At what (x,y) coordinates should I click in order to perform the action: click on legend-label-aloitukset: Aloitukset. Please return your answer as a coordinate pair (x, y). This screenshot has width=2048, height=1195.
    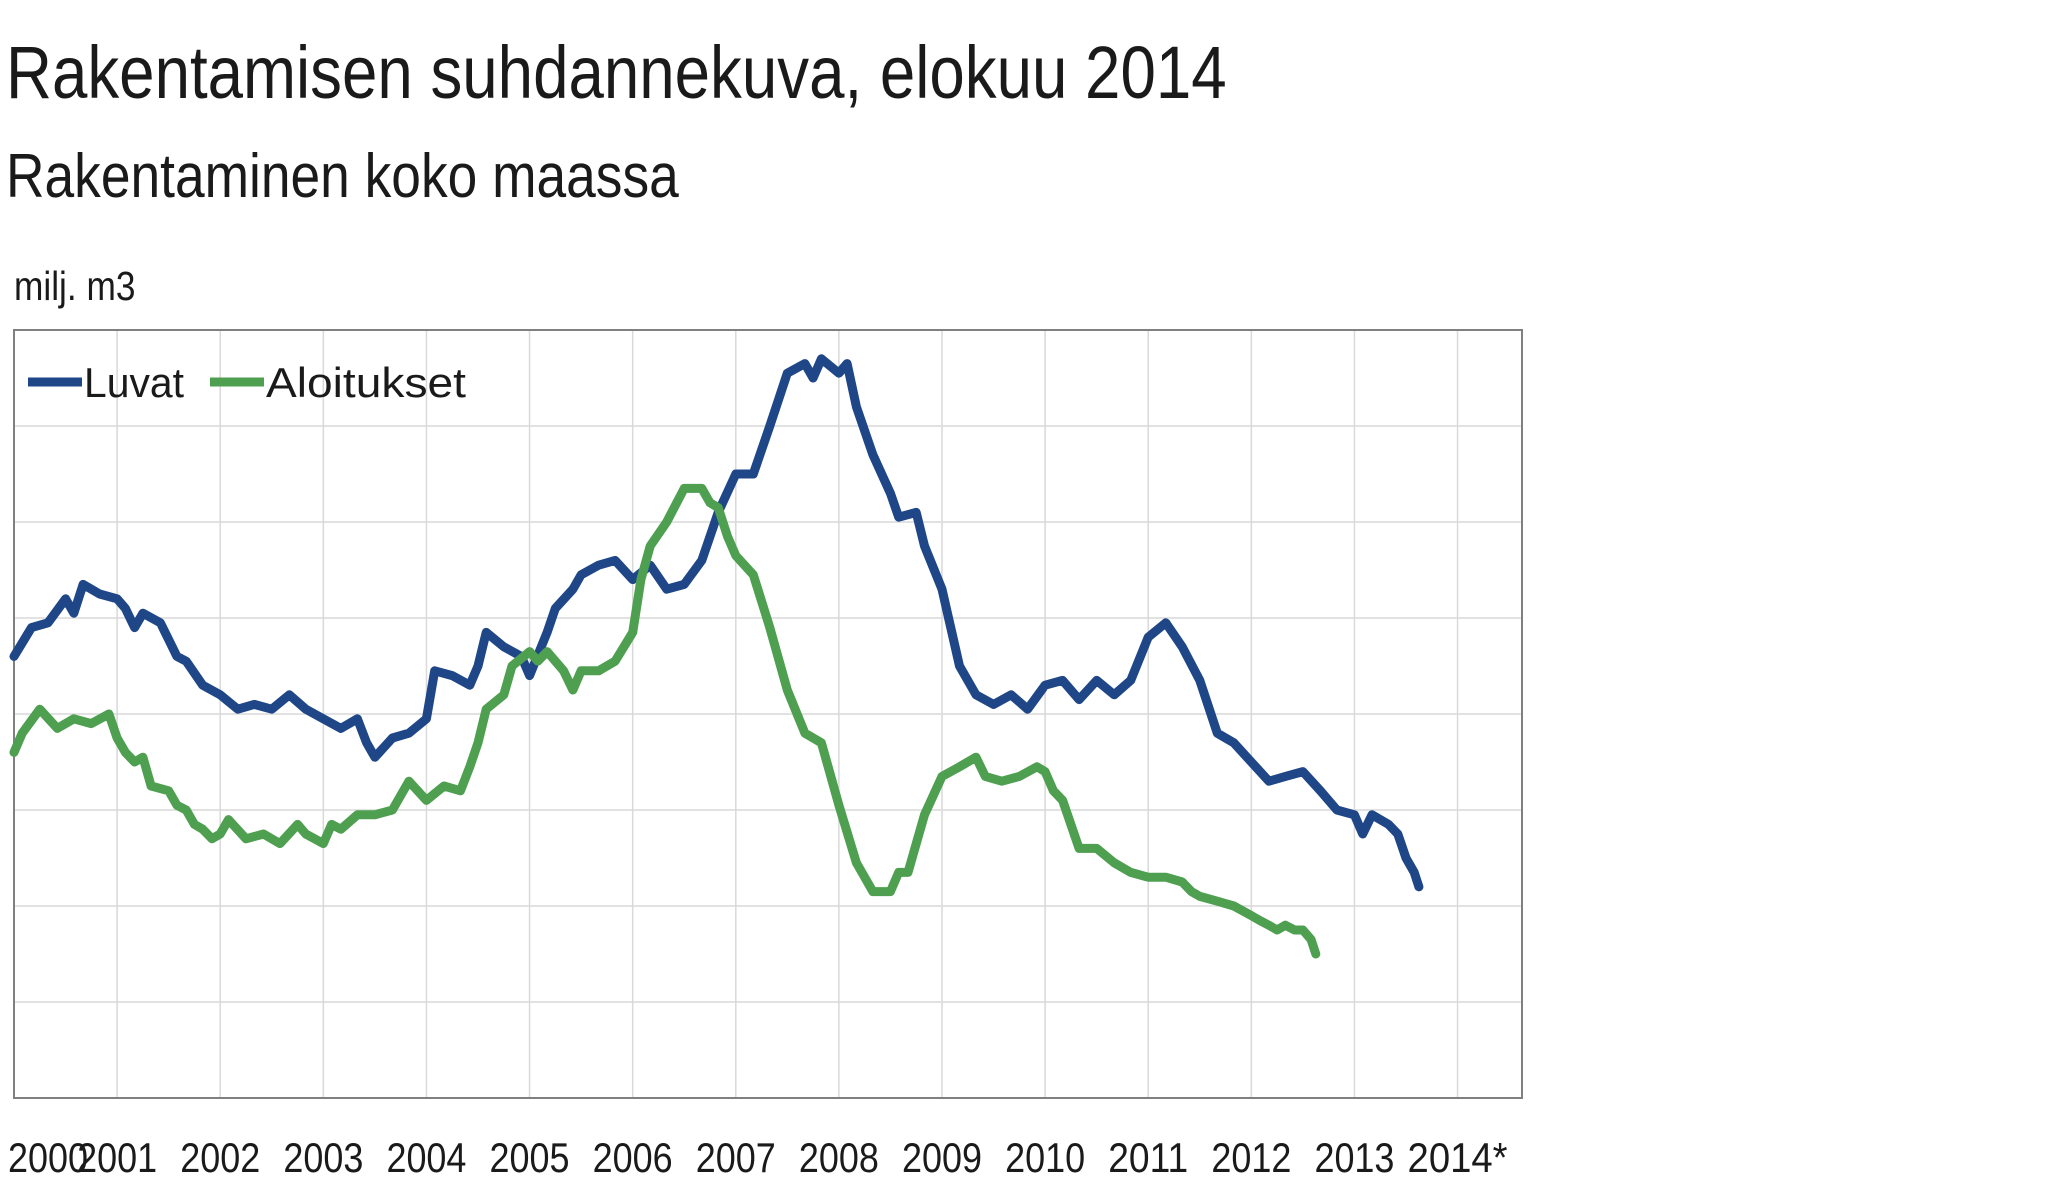
    Looking at the image, I should click on (366, 382).